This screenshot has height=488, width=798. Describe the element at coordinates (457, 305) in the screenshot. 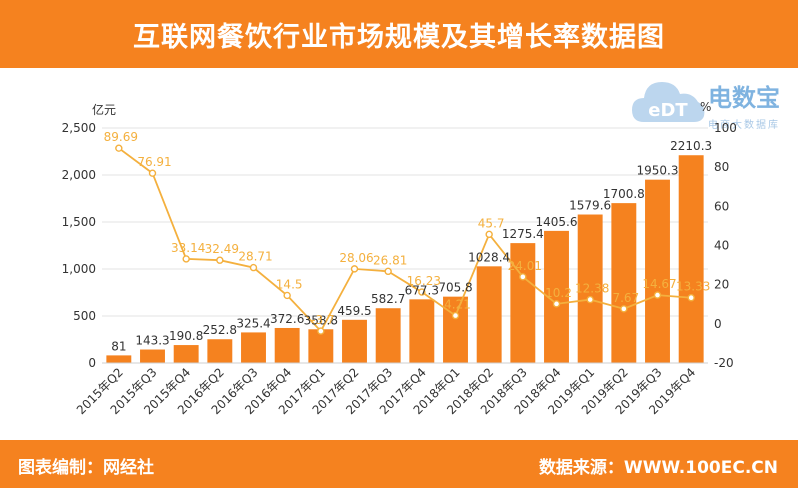

I see `line-value-label: 4.21` at that location.